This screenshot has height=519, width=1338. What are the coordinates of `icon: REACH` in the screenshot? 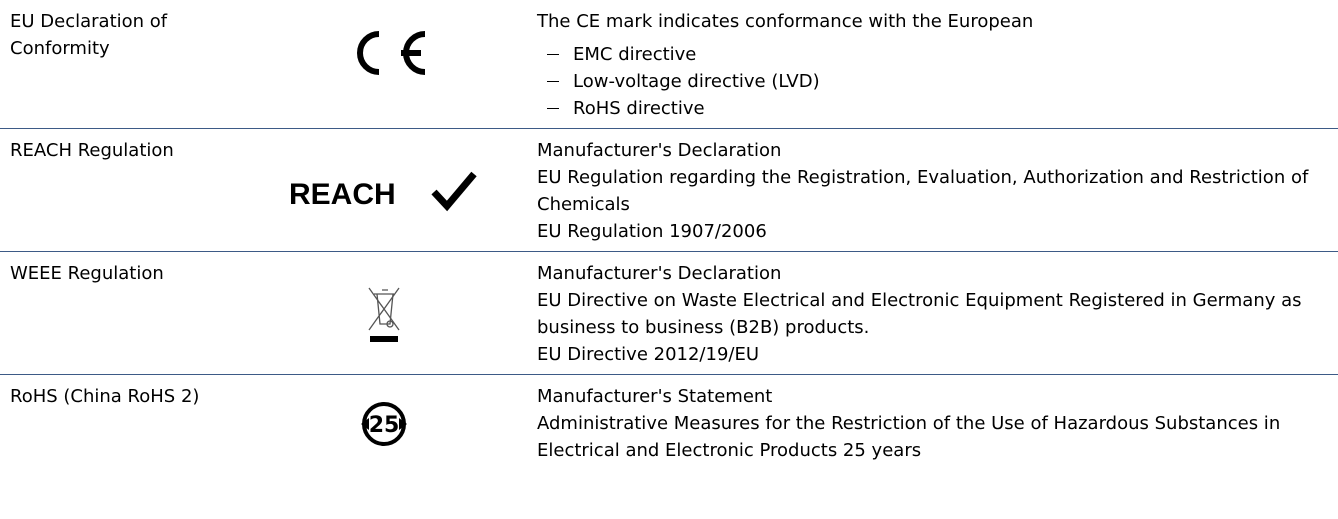 It's located at (383, 191).